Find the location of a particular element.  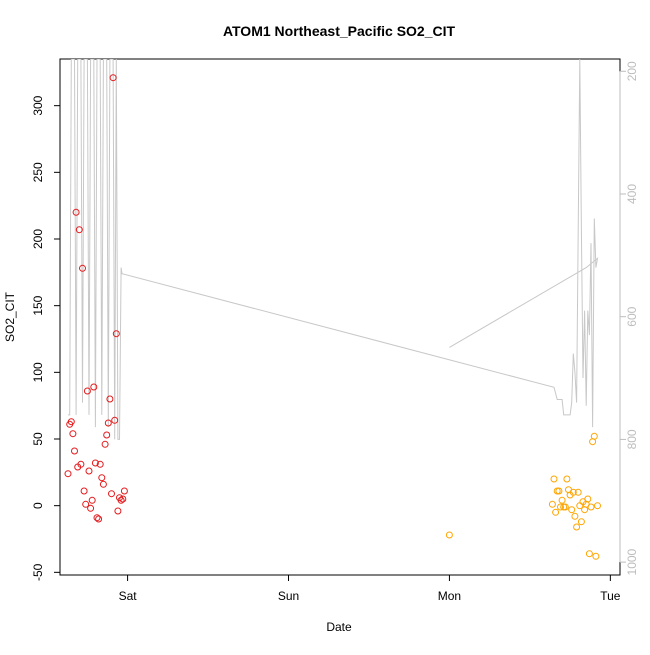

right-y-tick-label: 600 is located at coordinates (632, 316).